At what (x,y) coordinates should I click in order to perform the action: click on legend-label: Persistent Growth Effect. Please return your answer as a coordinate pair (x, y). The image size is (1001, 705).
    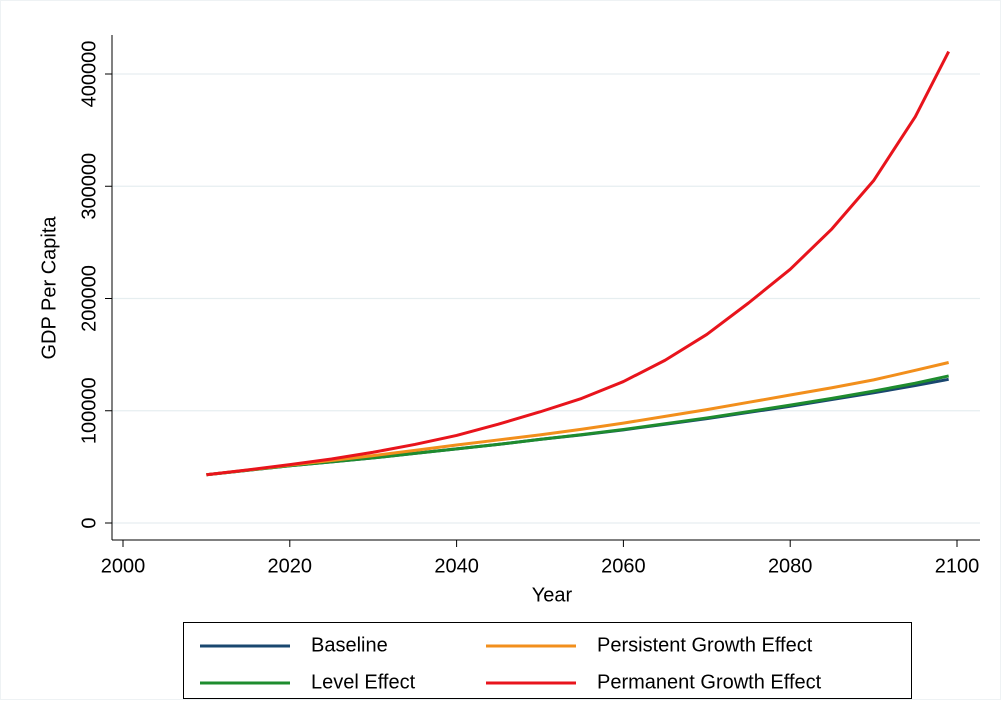
    Looking at the image, I should click on (705, 645).